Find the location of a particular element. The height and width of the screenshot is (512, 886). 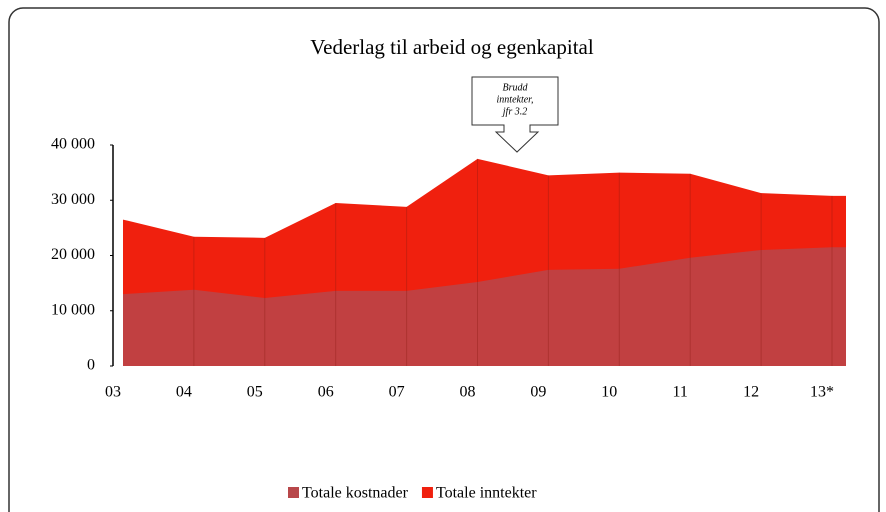

y-tick-label: 40 000 is located at coordinates (73, 144).